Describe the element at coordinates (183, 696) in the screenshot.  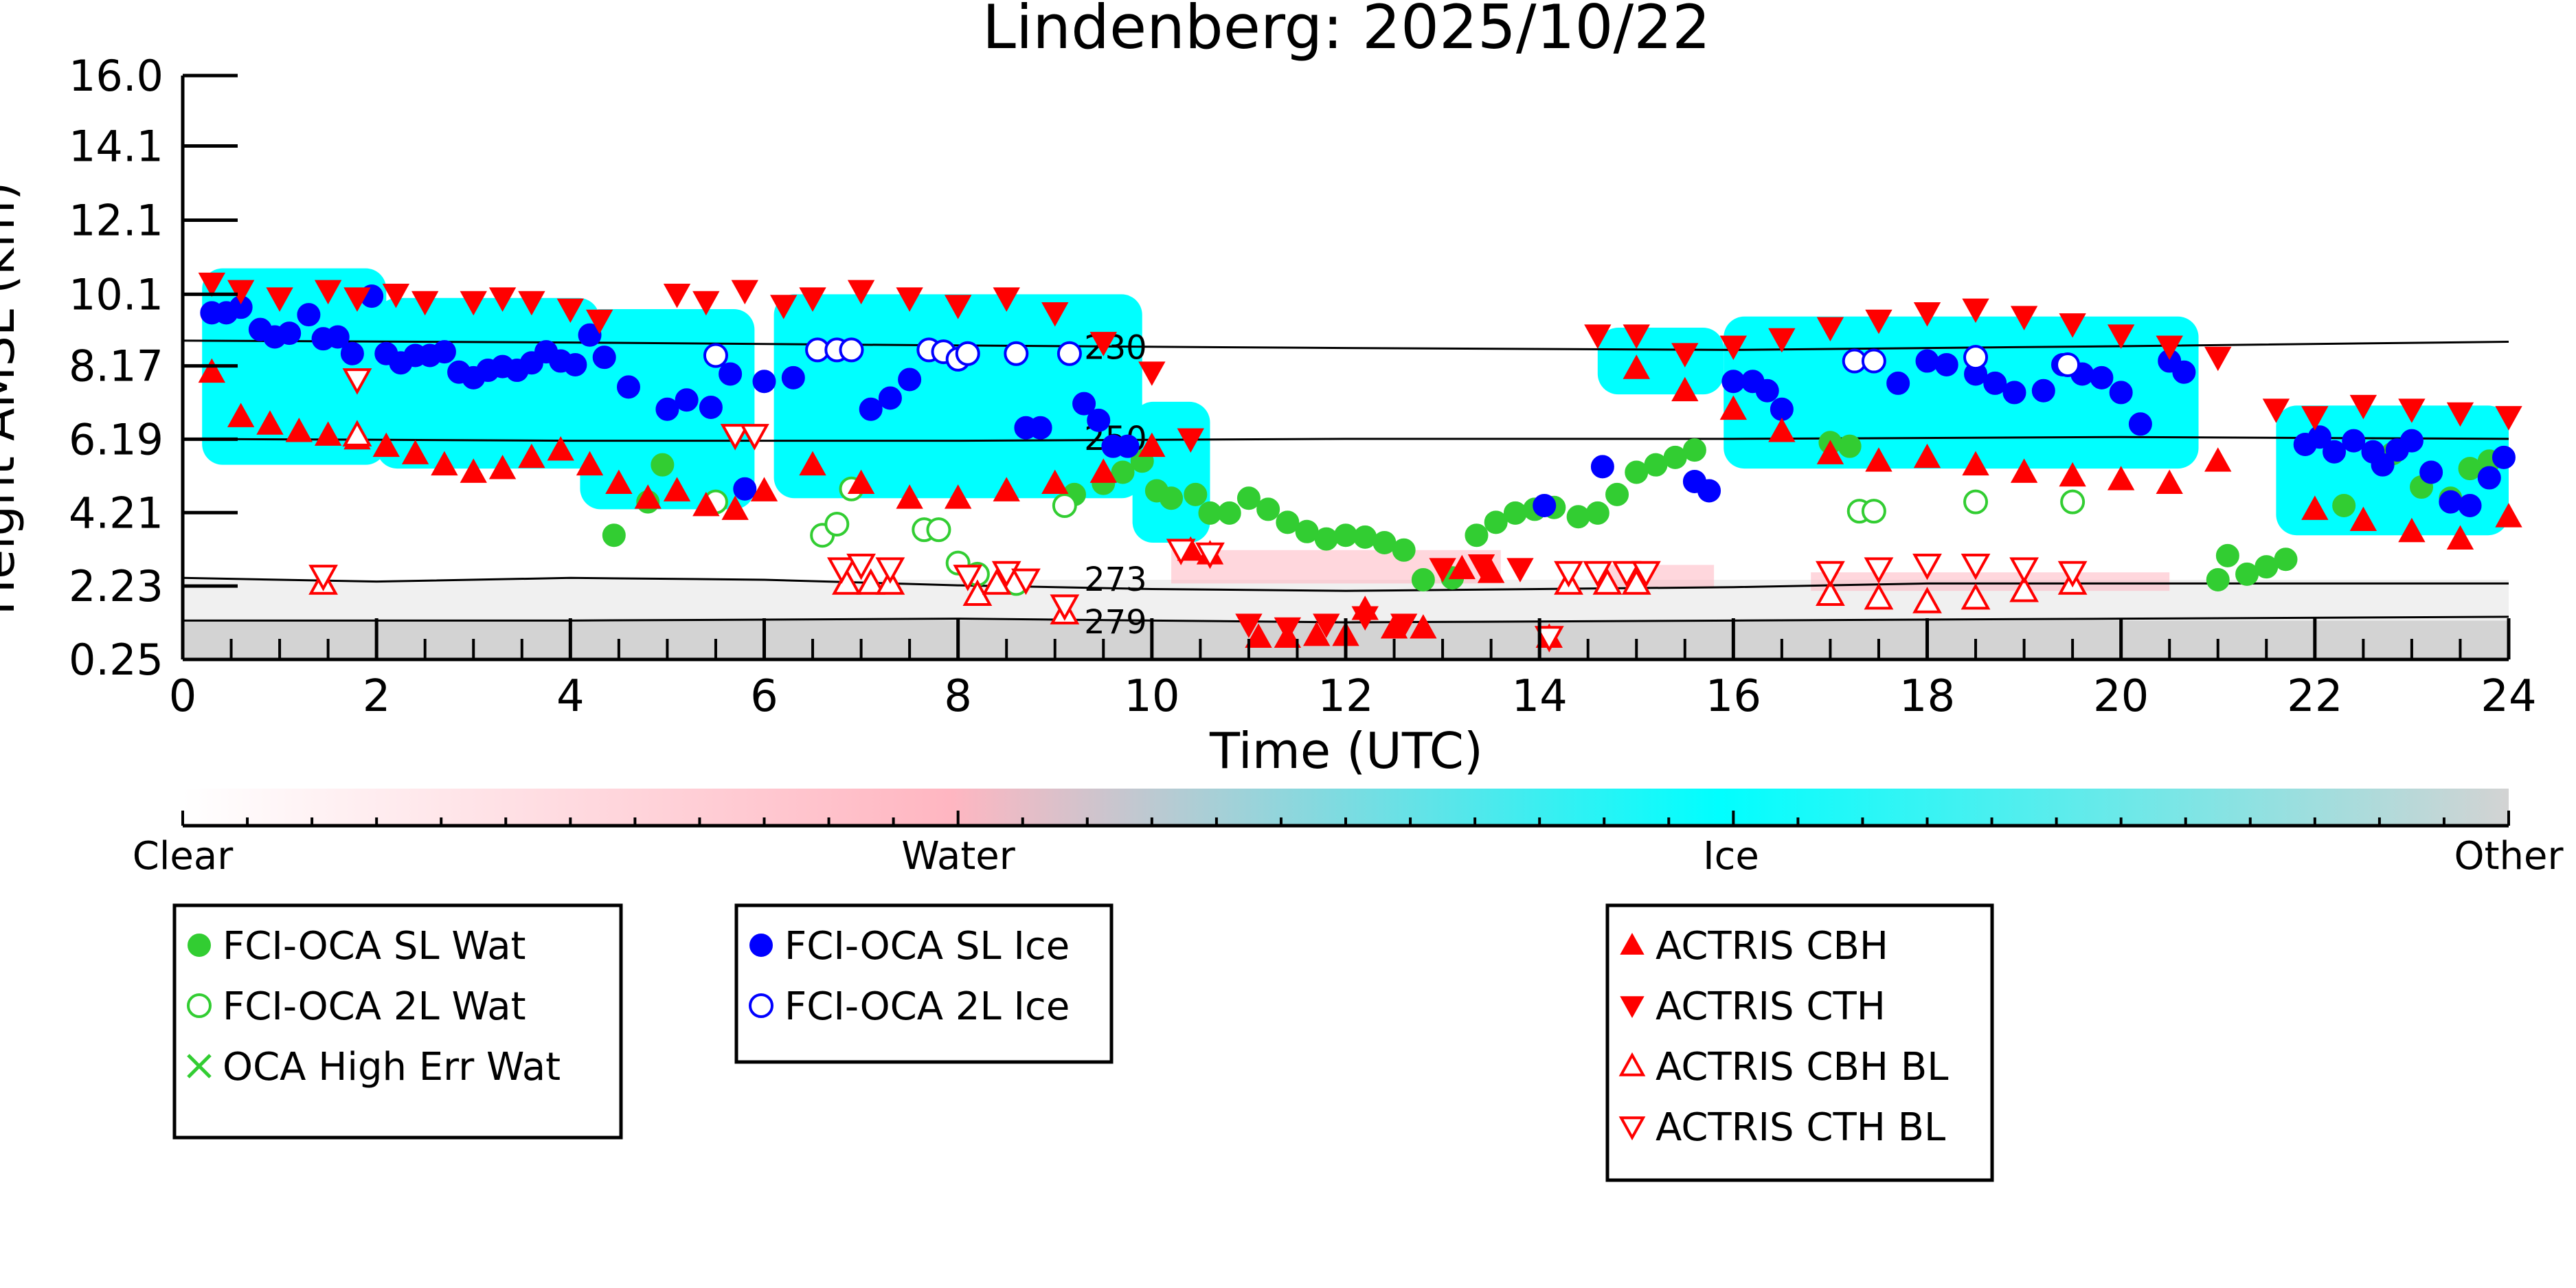
I see `x-tick-label: 0` at that location.